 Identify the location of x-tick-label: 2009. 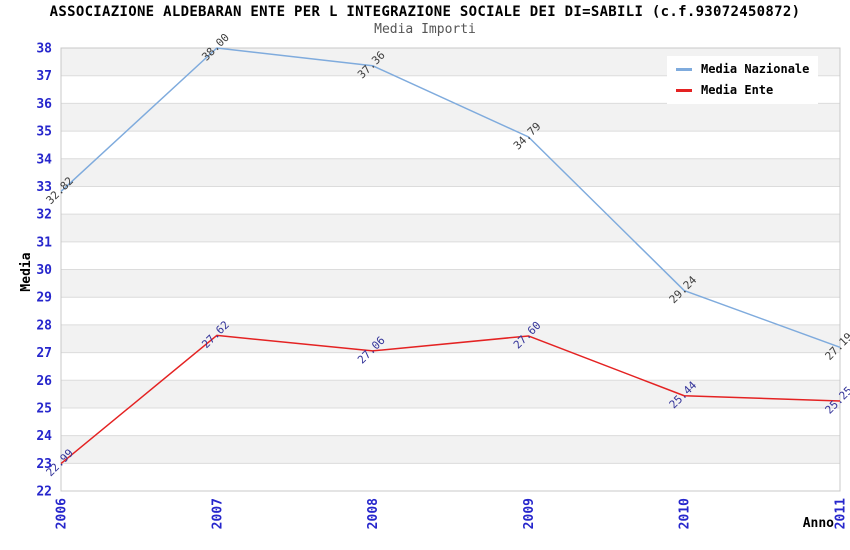
(529, 513).